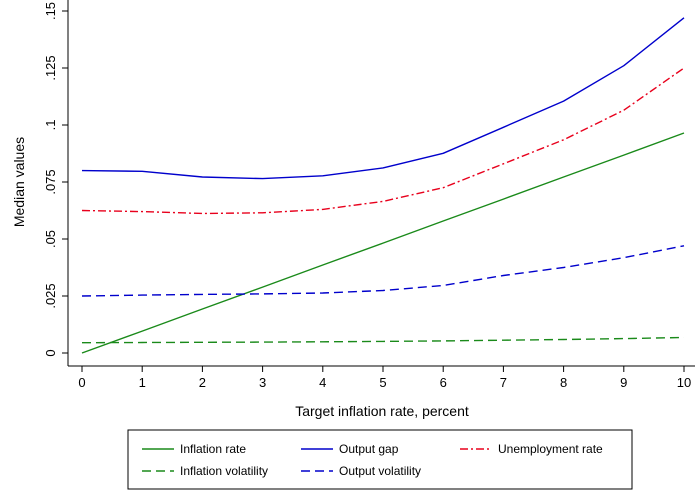 The image size is (695, 490). What do you see at coordinates (623, 382) in the screenshot?
I see `x-tick-label: 9` at bounding box center [623, 382].